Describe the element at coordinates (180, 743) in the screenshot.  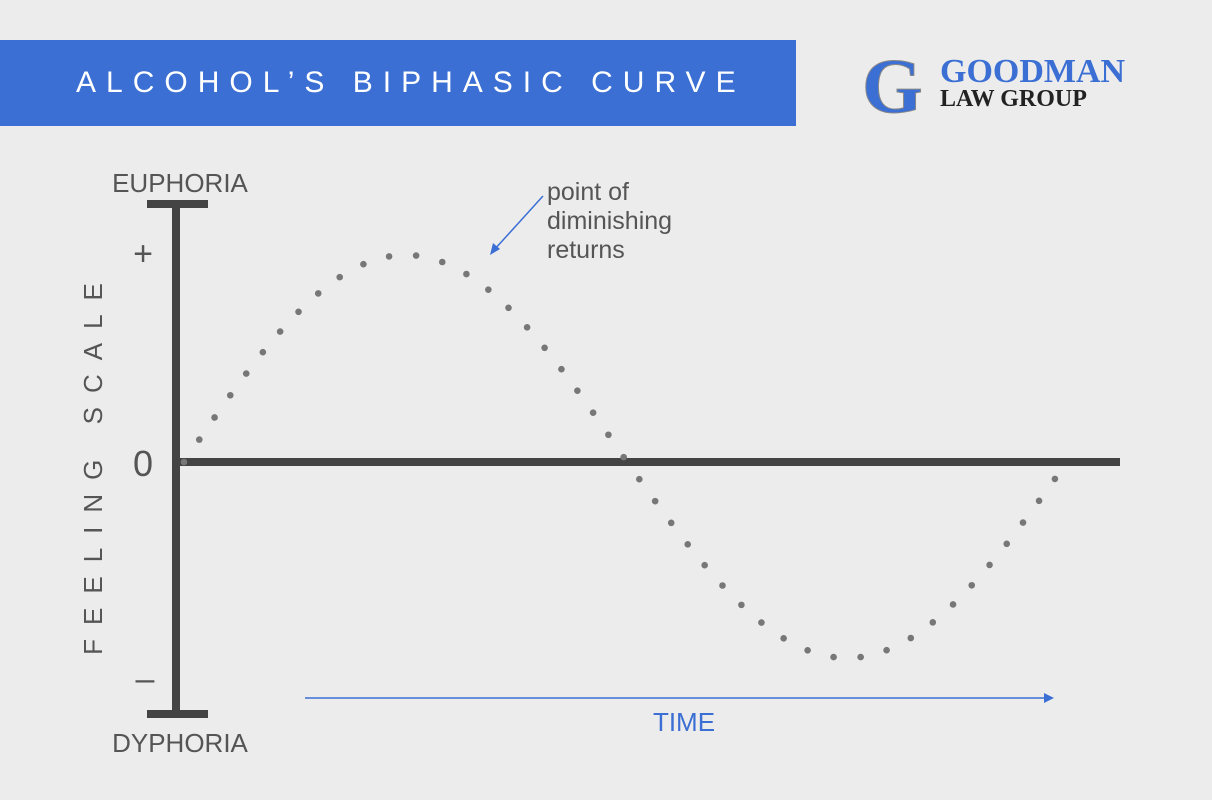
I see `bottom-label: DYPHORIA` at that location.